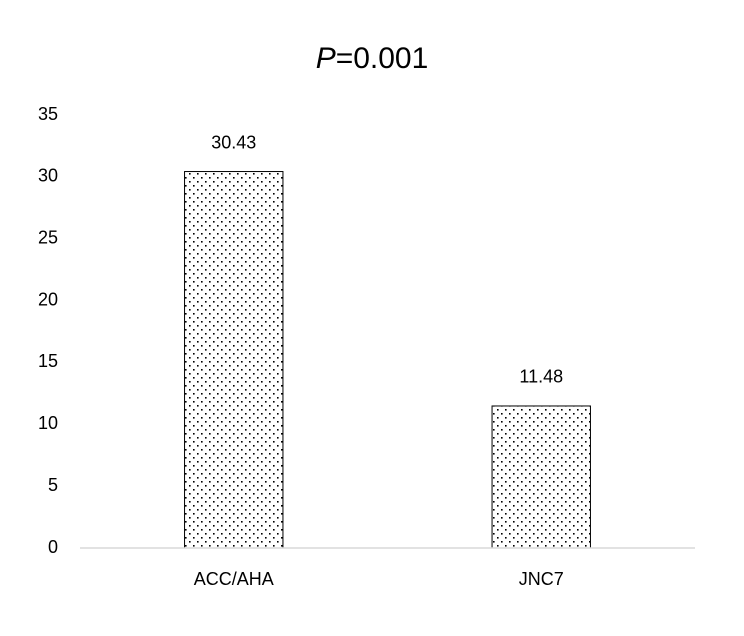 The height and width of the screenshot is (636, 744). Describe the element at coordinates (233, 142) in the screenshot. I see `data-label: 30.43` at that location.